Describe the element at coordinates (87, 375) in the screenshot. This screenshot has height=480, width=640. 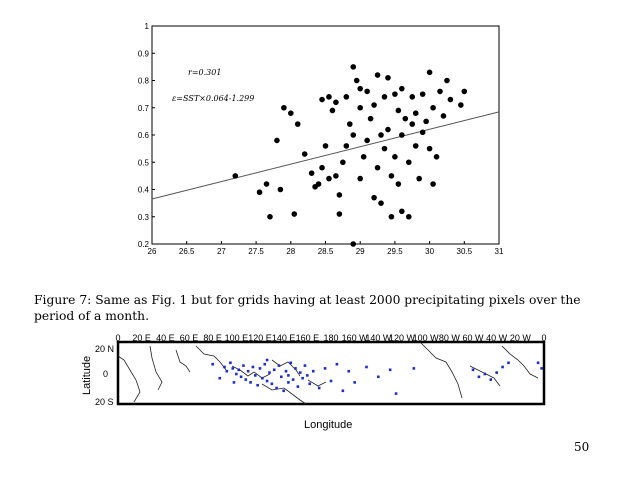
I see `latitude-label: Latitude` at that location.